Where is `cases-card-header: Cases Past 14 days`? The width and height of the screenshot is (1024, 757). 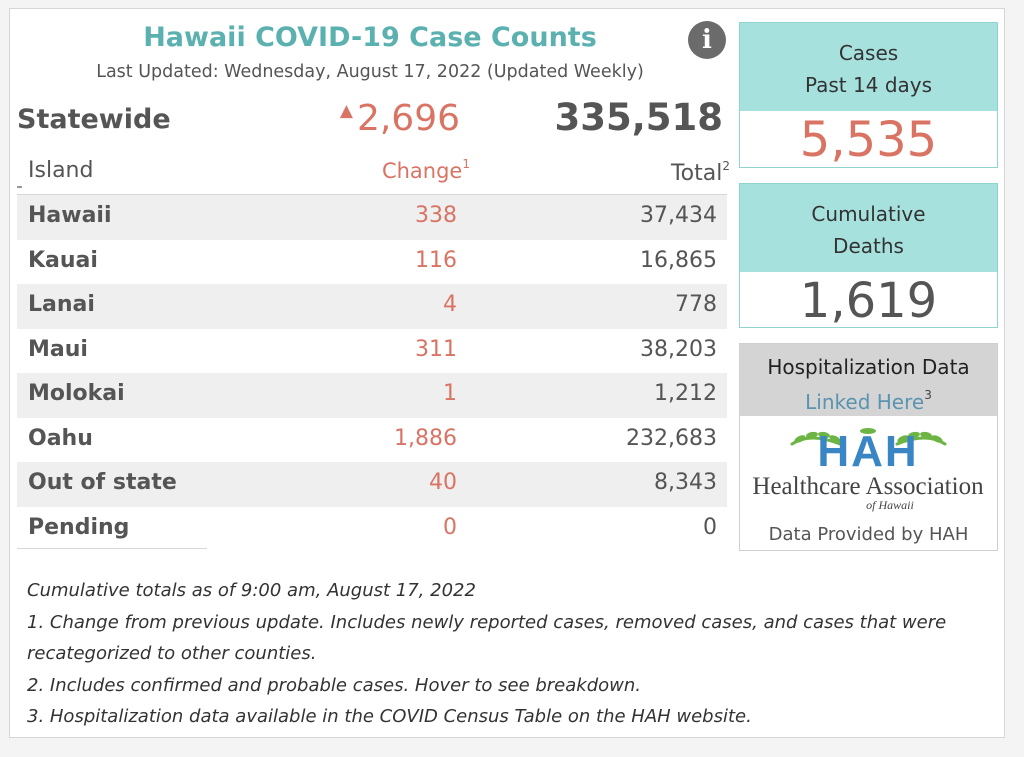 cases-card-header: Cases Past 14 days is located at coordinates (868, 67).